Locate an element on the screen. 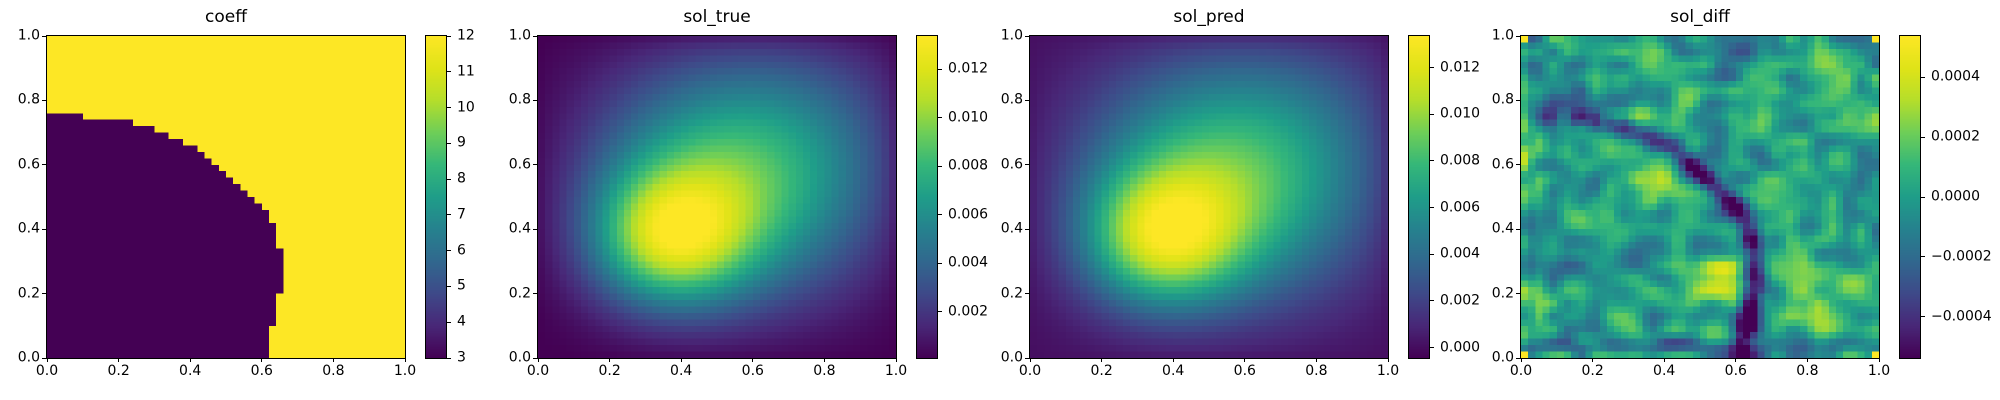  colorbar is located at coordinates (1910, 197).